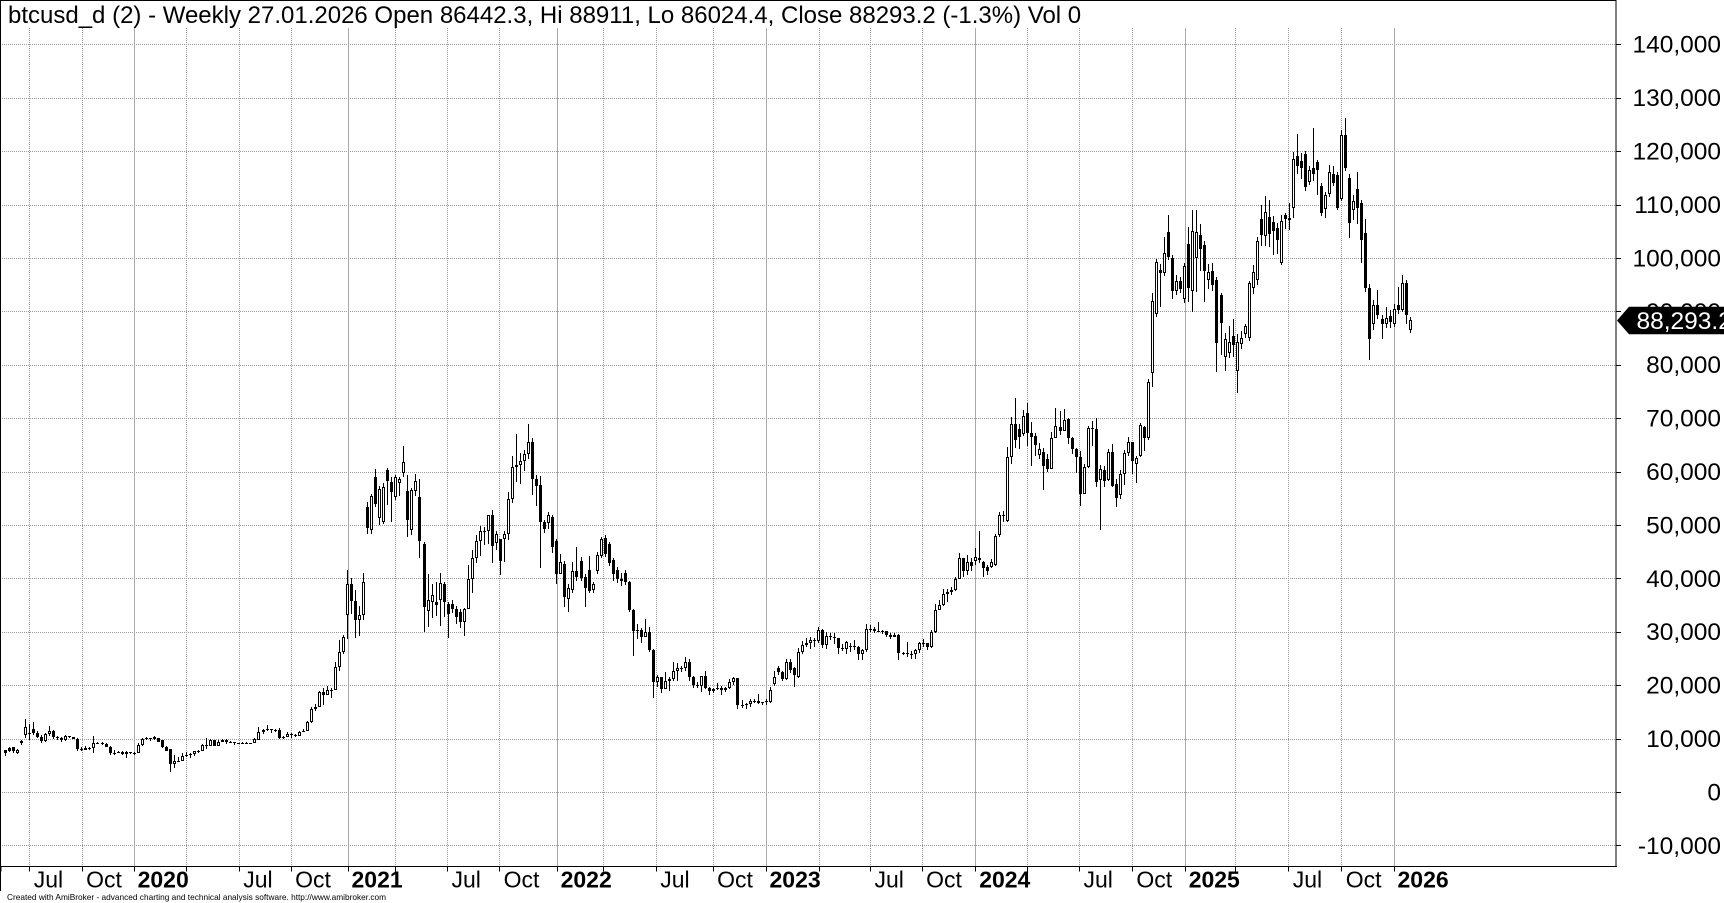  I want to click on svg-text: 2022, so click(586, 880).